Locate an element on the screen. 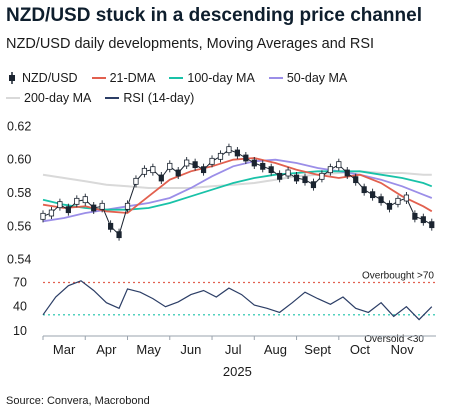 The width and height of the screenshot is (453, 417). legend-item-50ma: 50-day MA is located at coordinates (308, 78).